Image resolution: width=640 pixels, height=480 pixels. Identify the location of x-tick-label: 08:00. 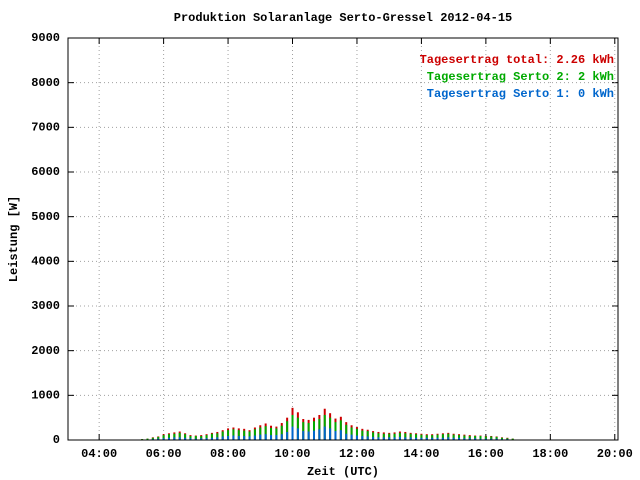
(228, 454).